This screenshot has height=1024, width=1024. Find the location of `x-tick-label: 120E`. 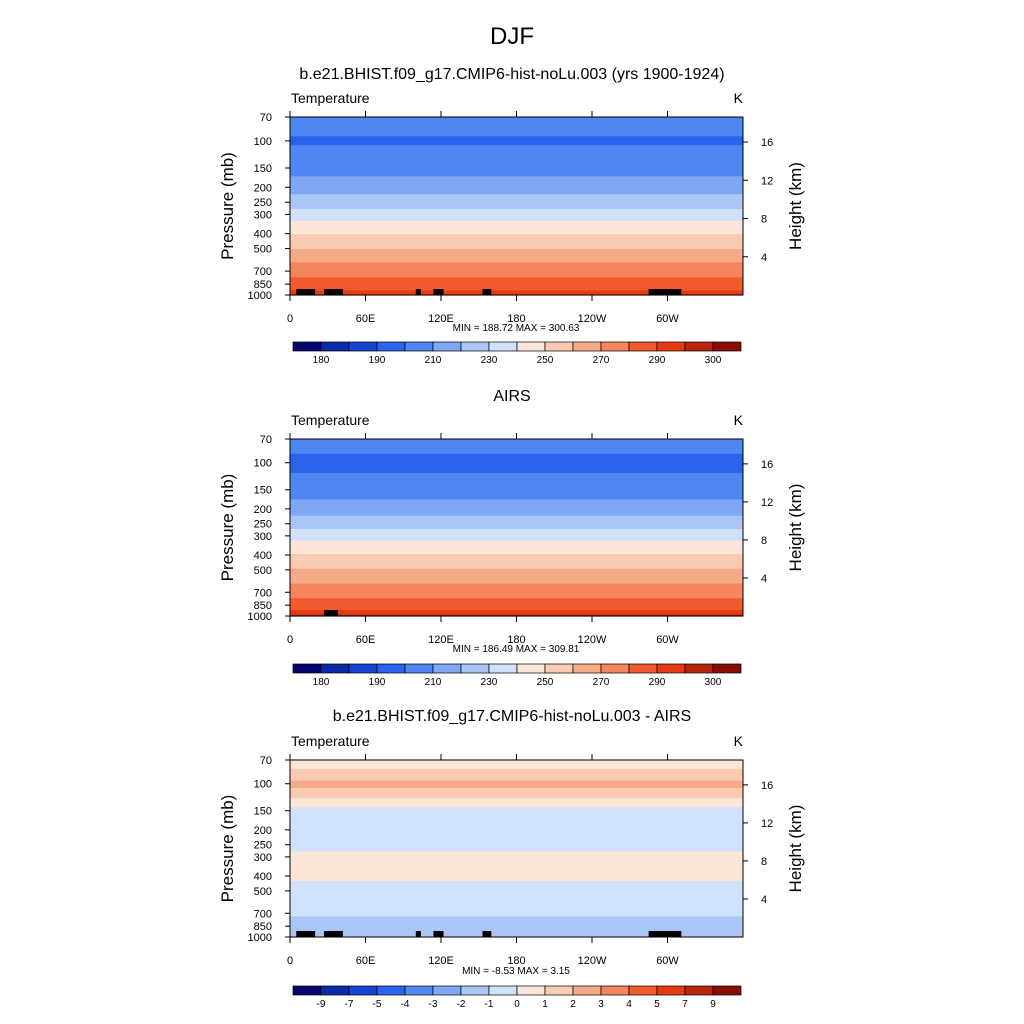

x-tick-label: 120E is located at coordinates (441, 640).